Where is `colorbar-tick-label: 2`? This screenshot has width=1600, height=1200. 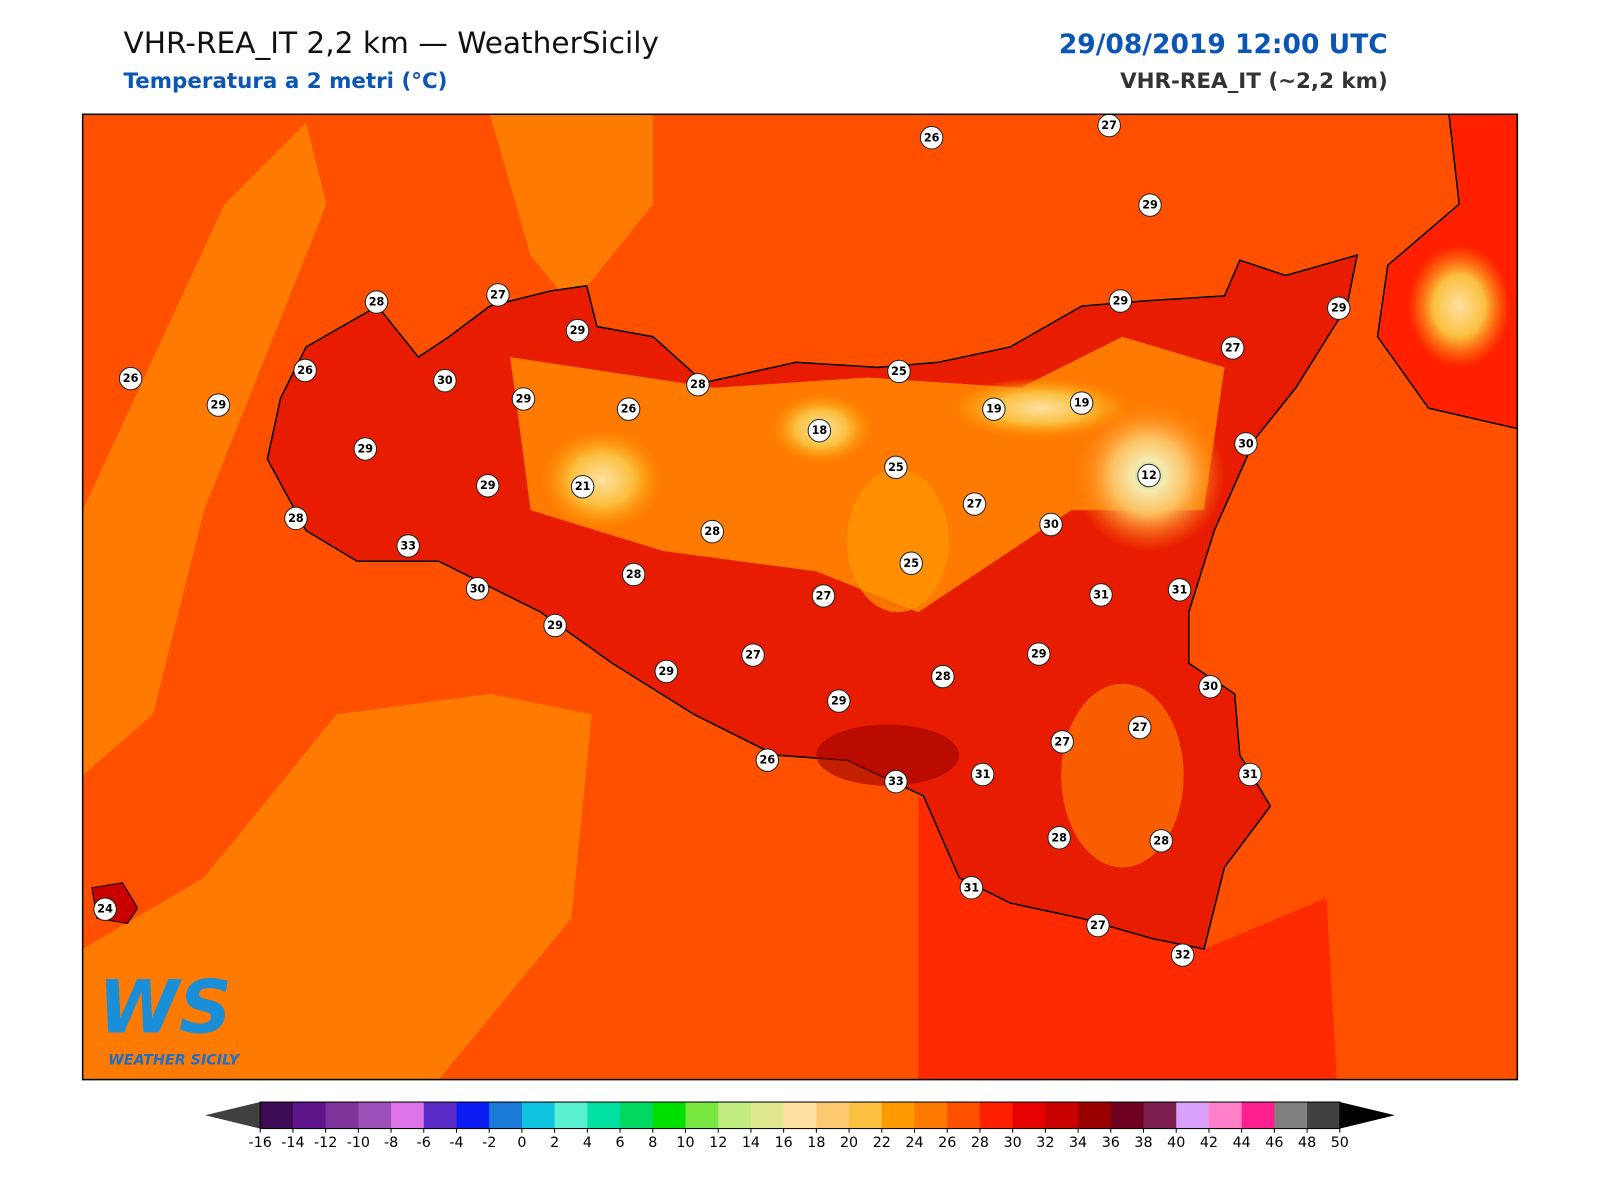
colorbar-tick-label: 2 is located at coordinates (554, 1143).